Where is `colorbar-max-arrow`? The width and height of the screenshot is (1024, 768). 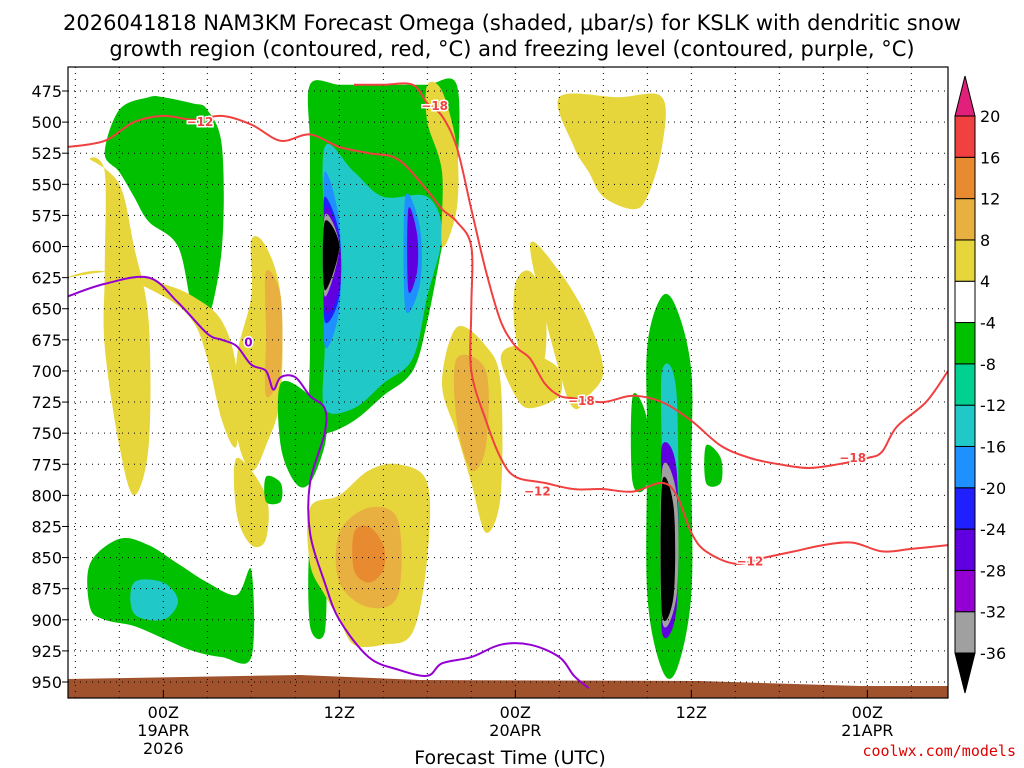 colorbar-max-arrow is located at coordinates (965, 96).